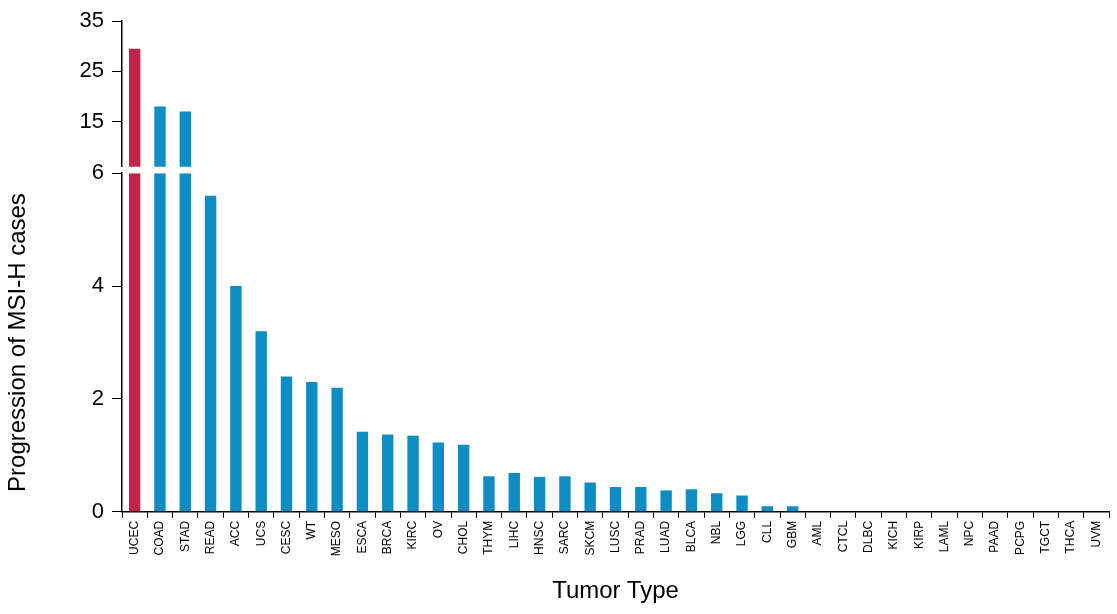  I want to click on y-tick-label: 35, so click(91, 20).